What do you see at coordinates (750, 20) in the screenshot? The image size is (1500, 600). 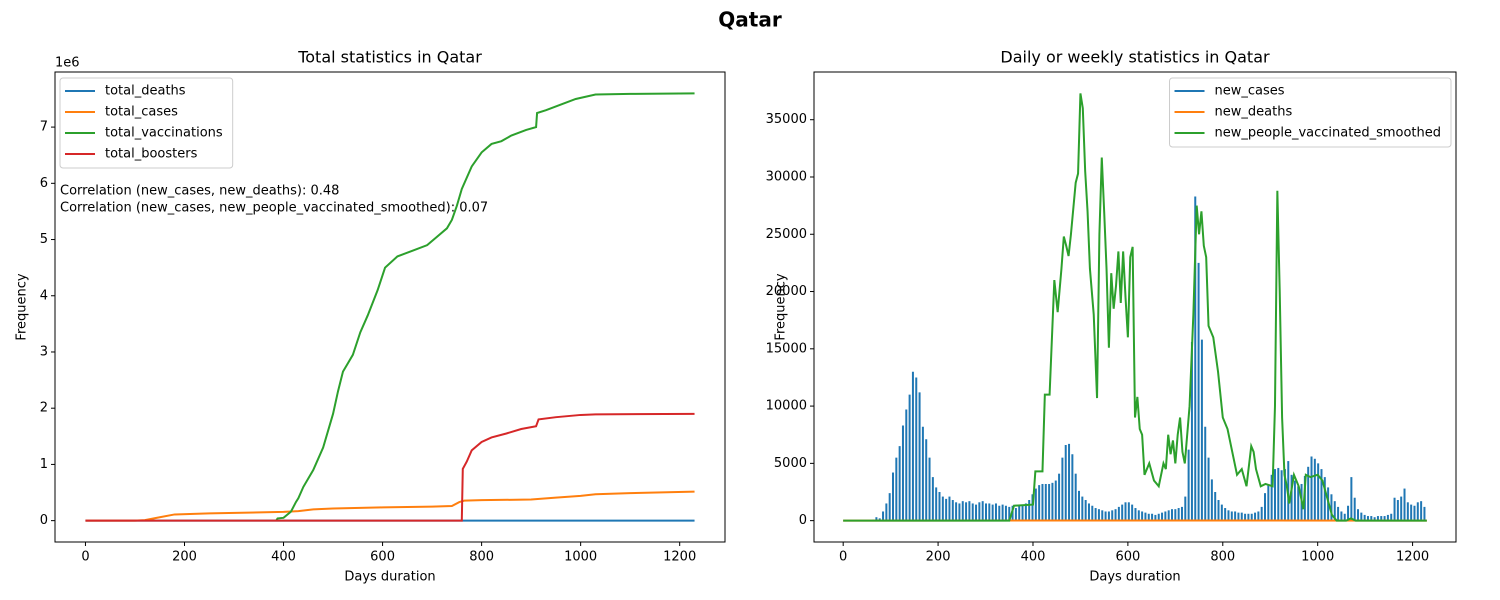 I see `figure-title: Qatar` at bounding box center [750, 20].